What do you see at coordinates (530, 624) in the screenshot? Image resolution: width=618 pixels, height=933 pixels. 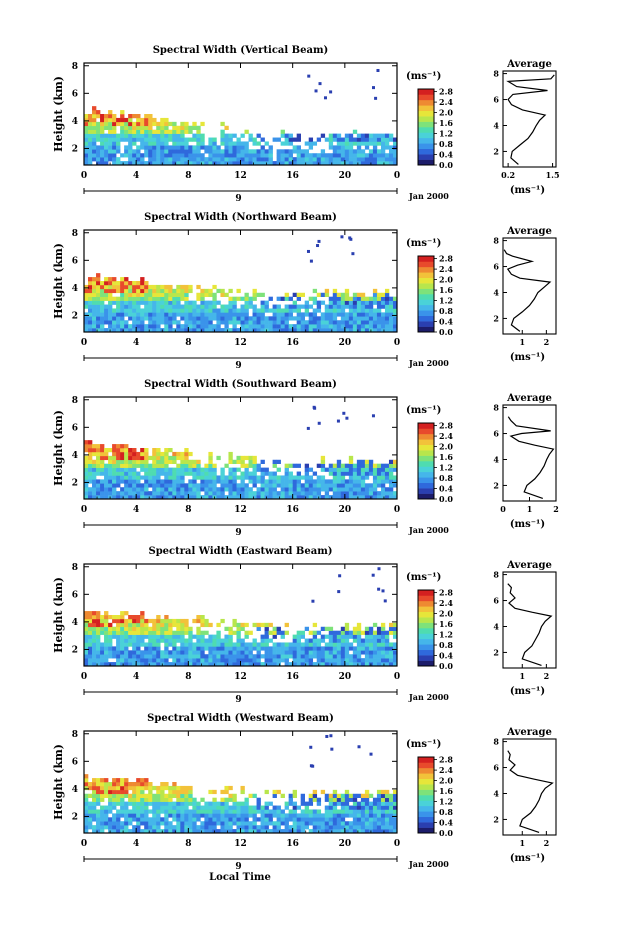 I see `average-profile-line` at bounding box center [530, 624].